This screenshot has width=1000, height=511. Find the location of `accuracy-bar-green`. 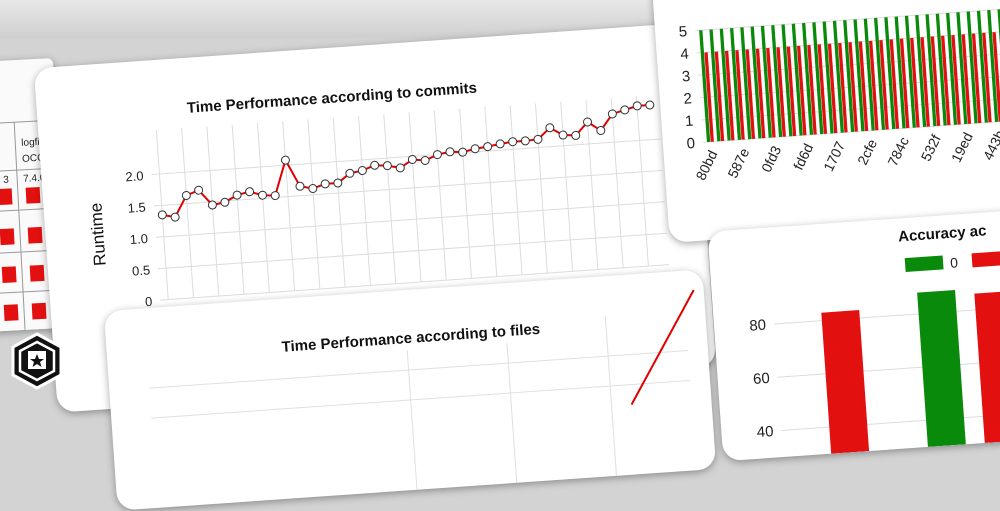

accuracy-bar-green is located at coordinates (942, 375).